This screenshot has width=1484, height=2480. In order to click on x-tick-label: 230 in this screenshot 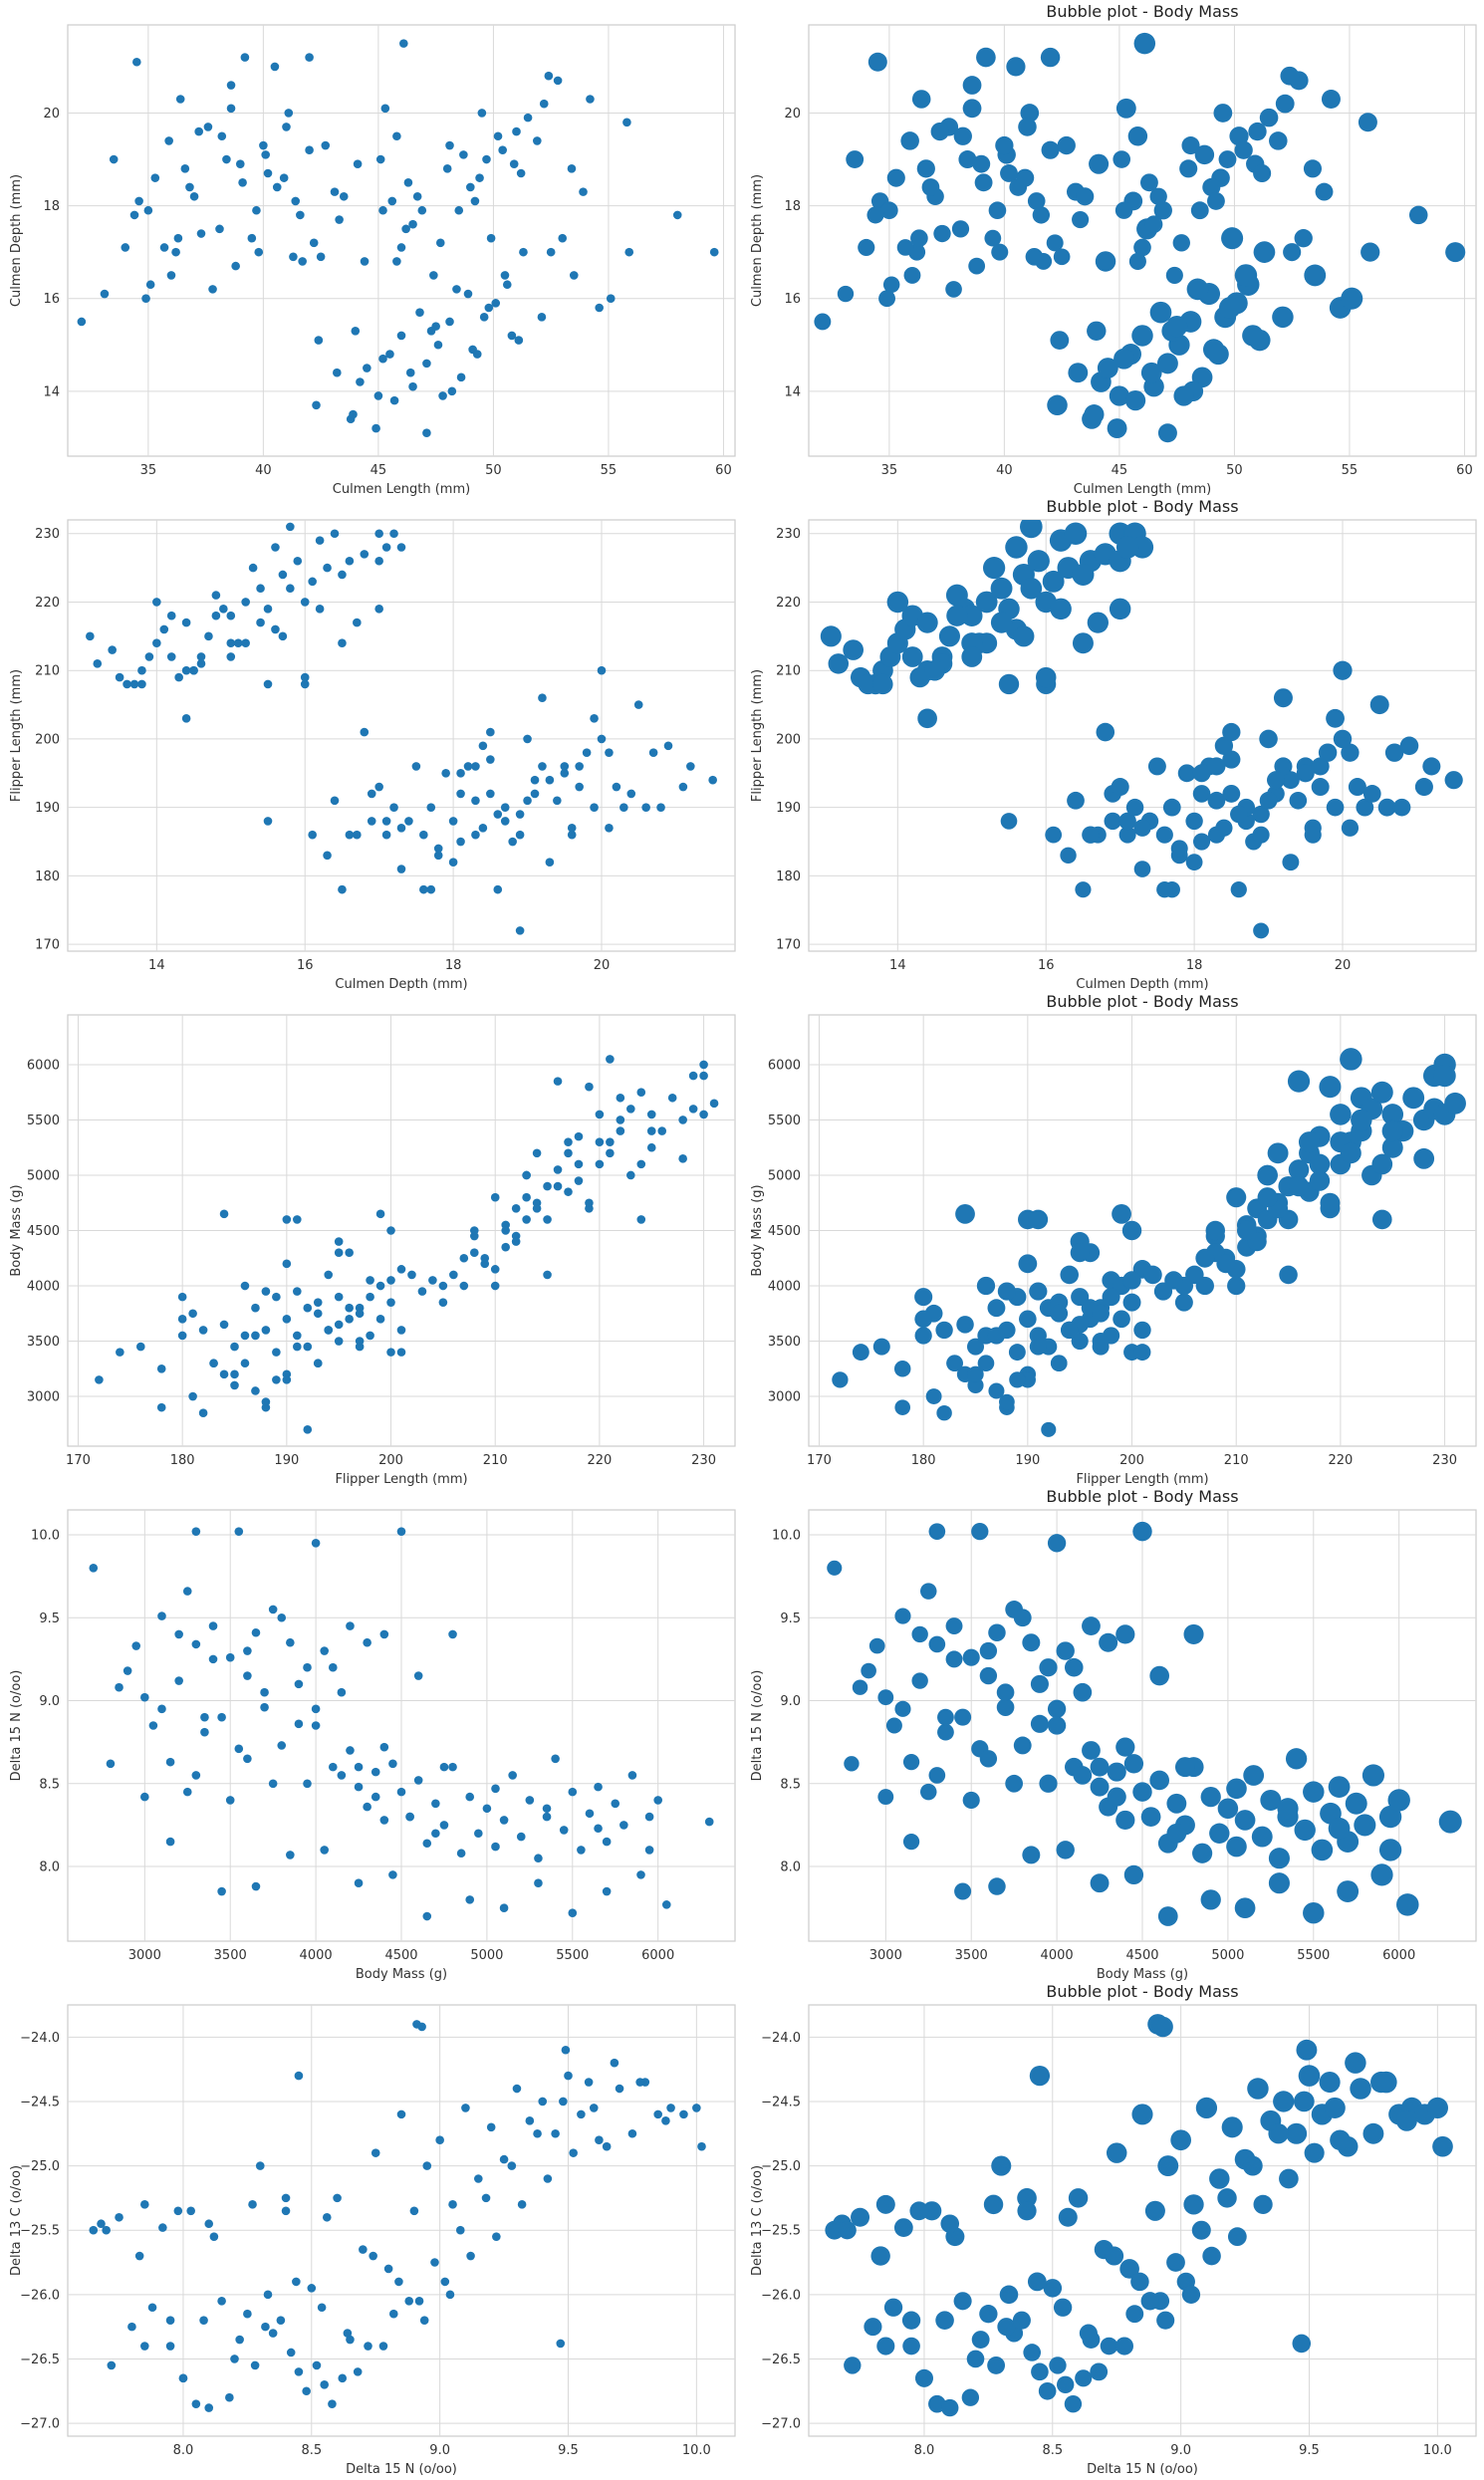, I will do `click(703, 1460)`.